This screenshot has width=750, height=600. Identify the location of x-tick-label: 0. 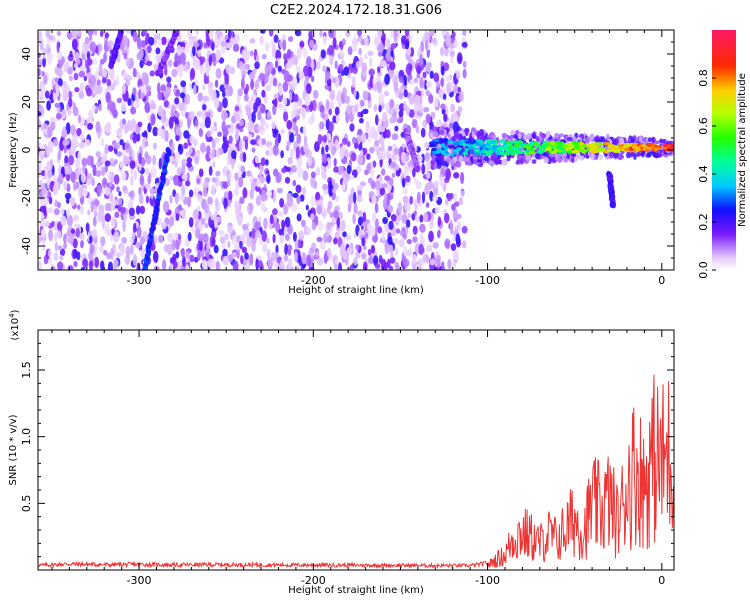
(661, 580).